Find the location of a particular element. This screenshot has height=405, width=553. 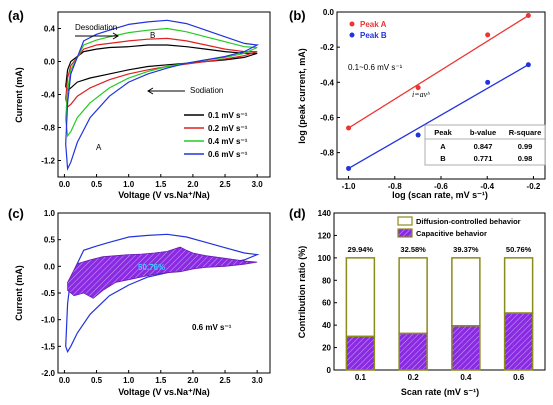

panel-b-xtick-label: -0.6 is located at coordinates (441, 186).